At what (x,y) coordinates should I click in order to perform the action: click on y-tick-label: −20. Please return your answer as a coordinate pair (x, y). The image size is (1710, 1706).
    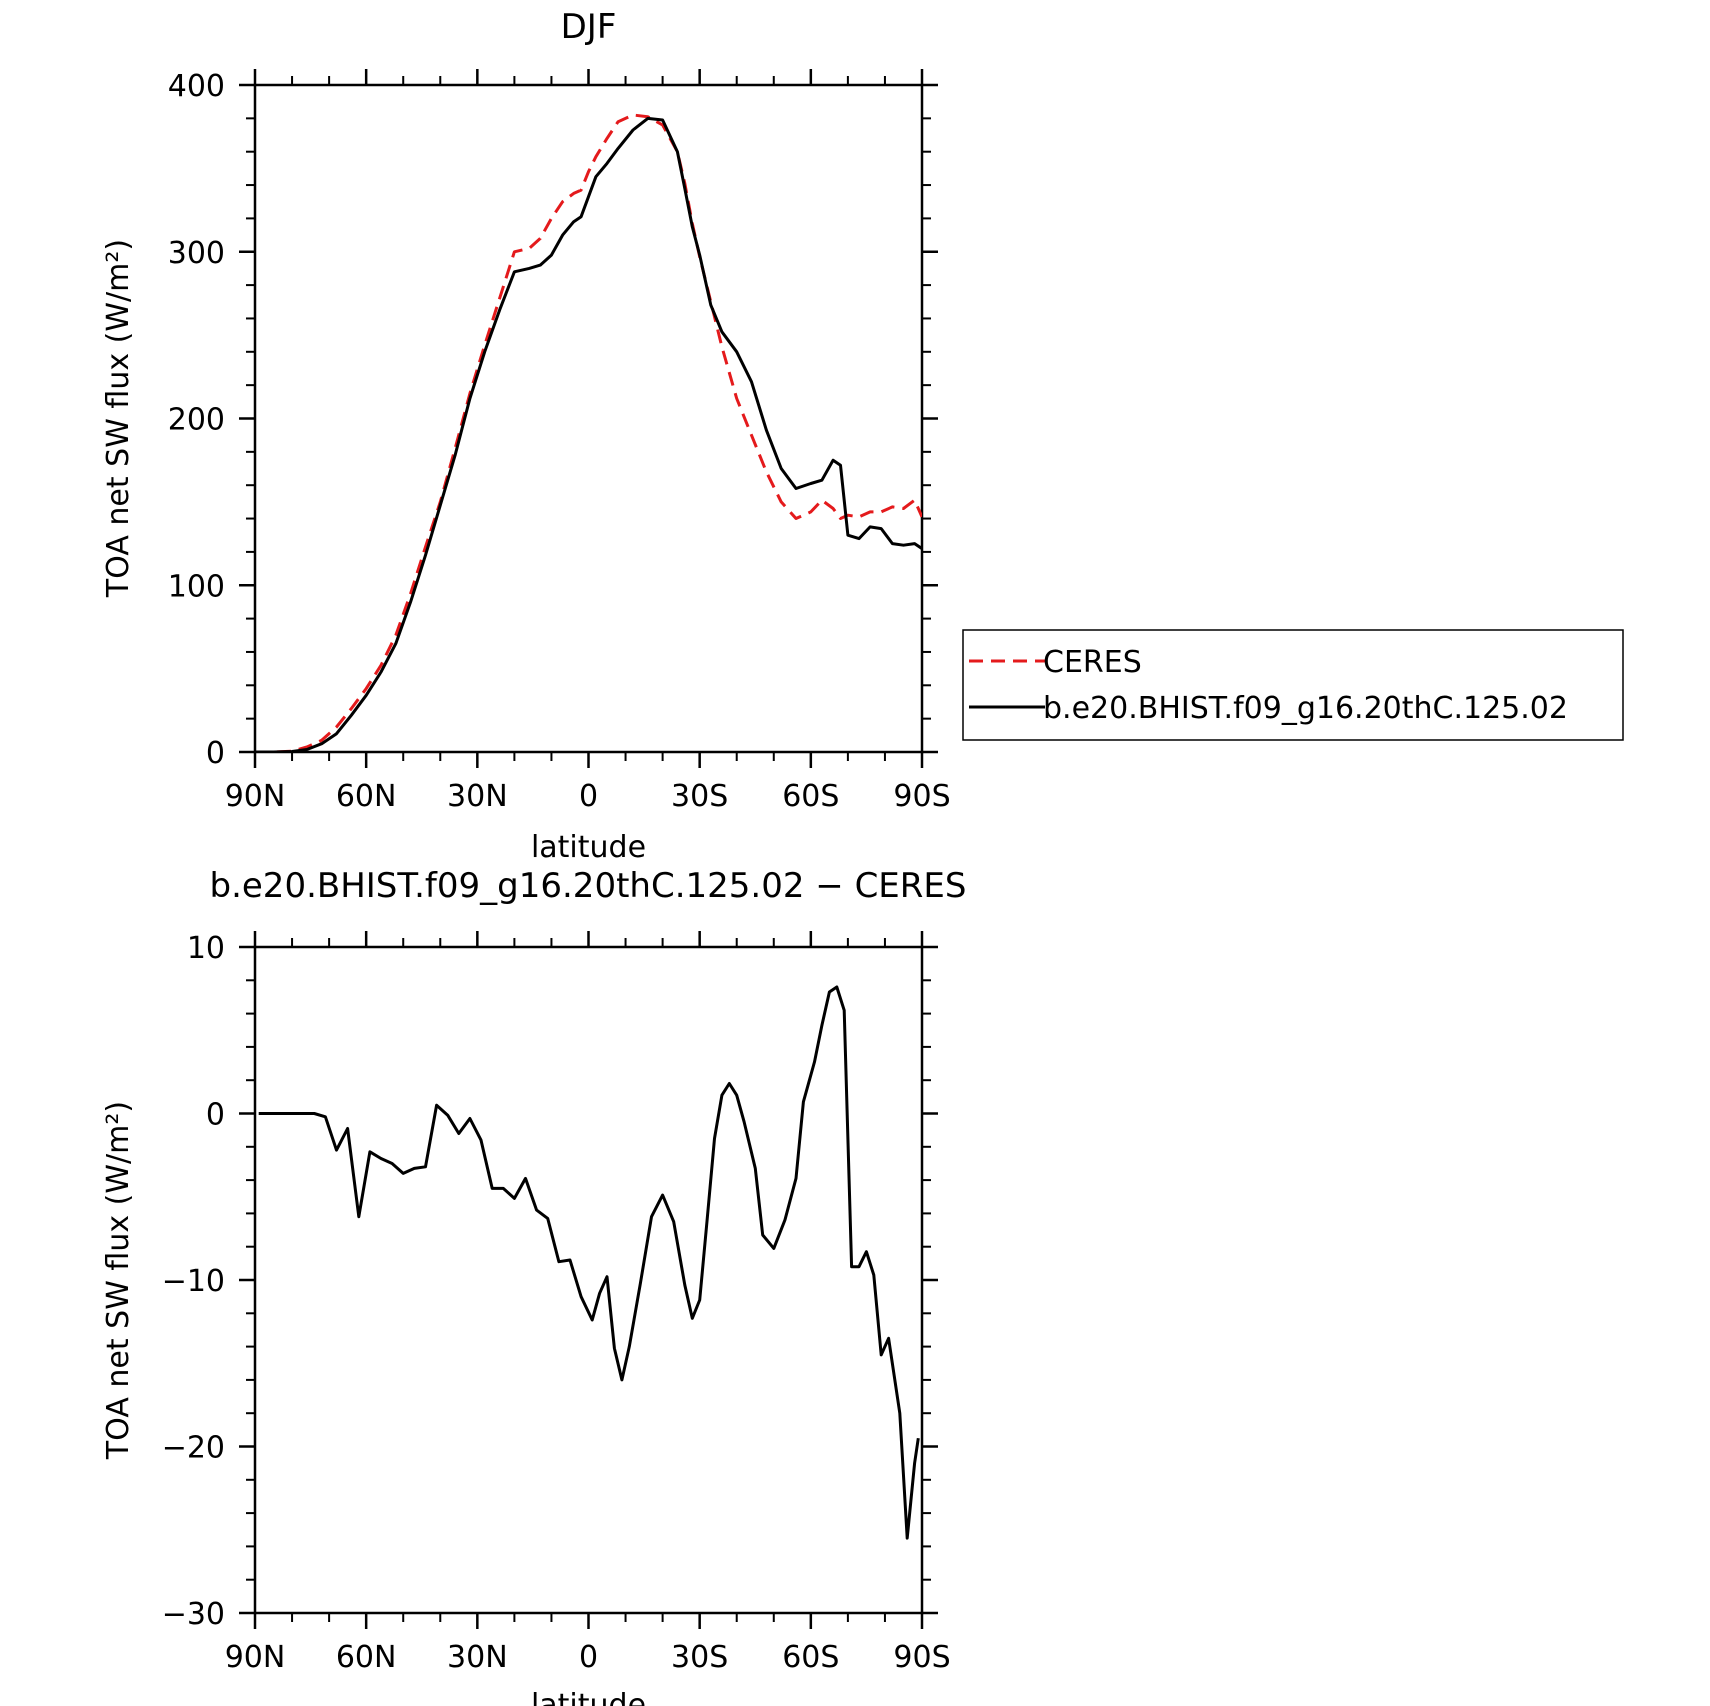
    Looking at the image, I should click on (193, 1448).